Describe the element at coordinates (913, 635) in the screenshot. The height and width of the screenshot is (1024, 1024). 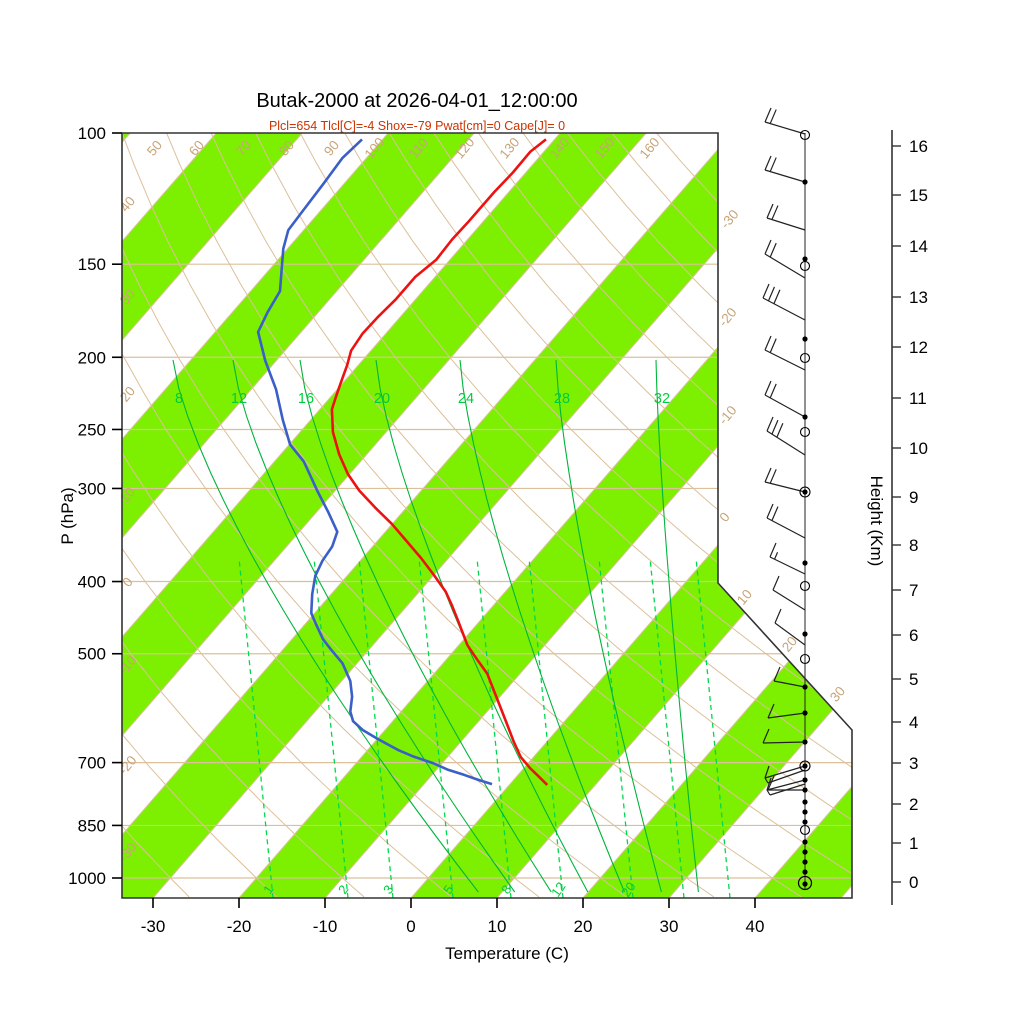
I see `height-tick-label: 6` at that location.